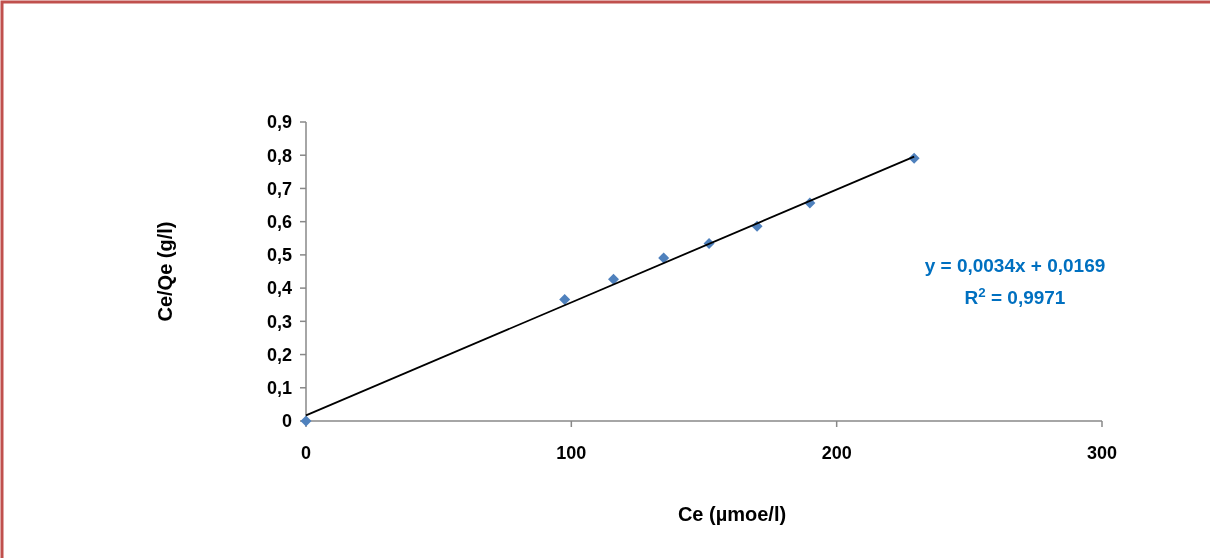 This screenshot has width=1210, height=558. Describe the element at coordinates (279, 321) in the screenshot. I see `y-tick-label: 0,3` at that location.